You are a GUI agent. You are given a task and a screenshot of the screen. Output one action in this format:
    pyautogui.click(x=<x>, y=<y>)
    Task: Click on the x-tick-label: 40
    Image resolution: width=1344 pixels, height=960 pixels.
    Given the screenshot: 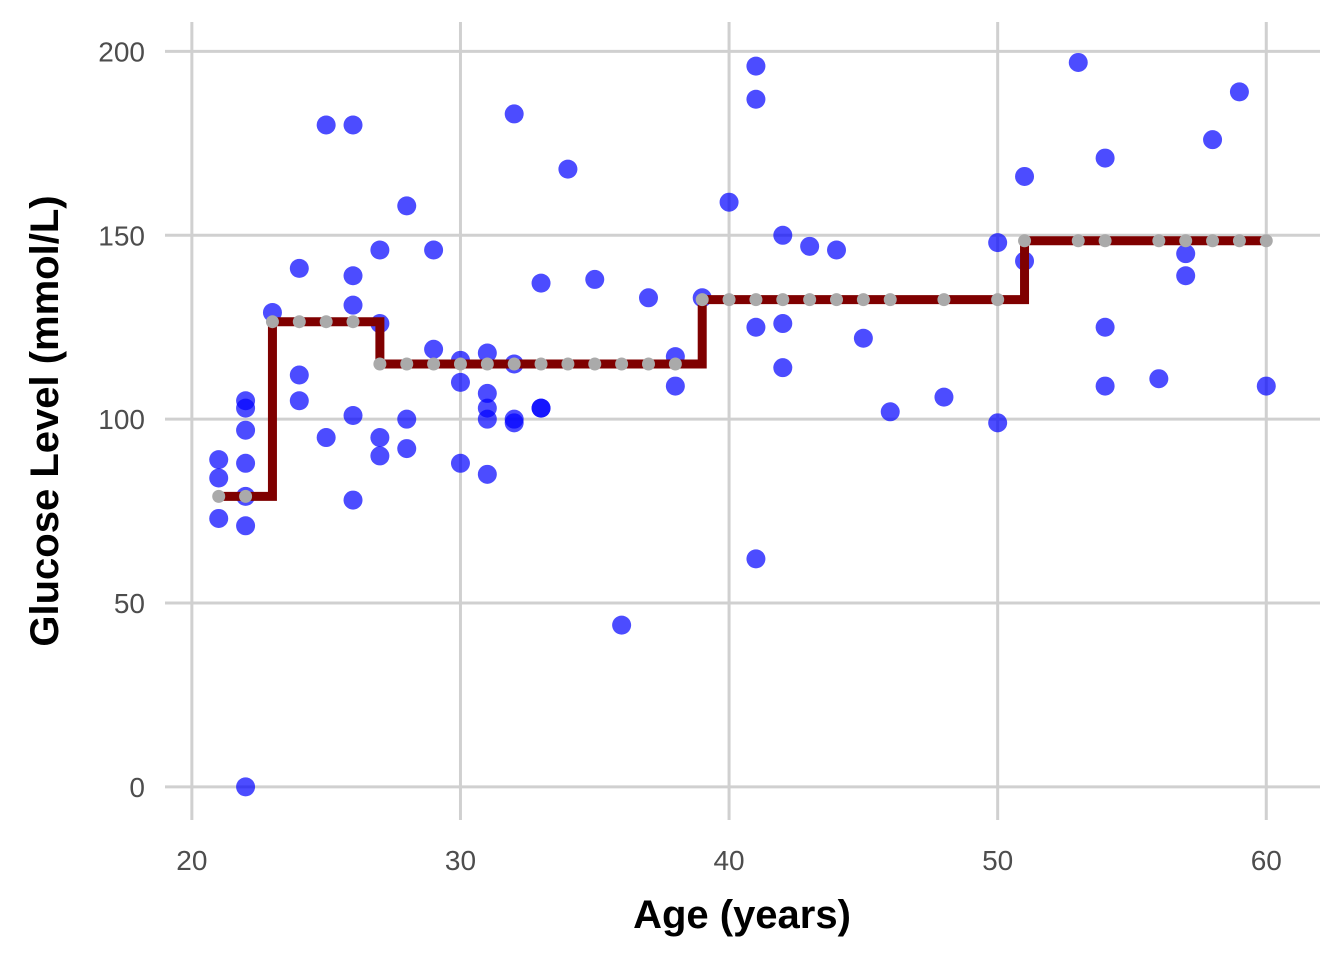 What is the action you would take?
    pyautogui.click(x=728, y=860)
    